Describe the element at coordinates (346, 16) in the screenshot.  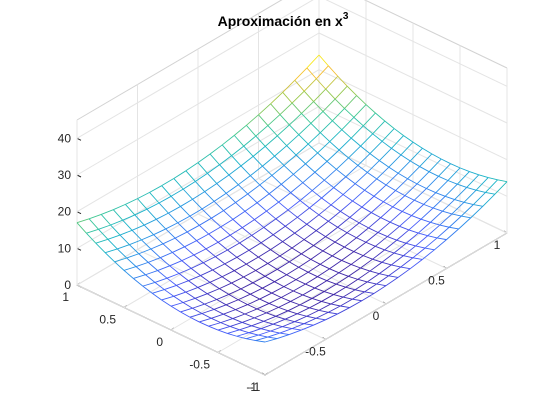
I see `chart-title-superscript: 3` at that location.